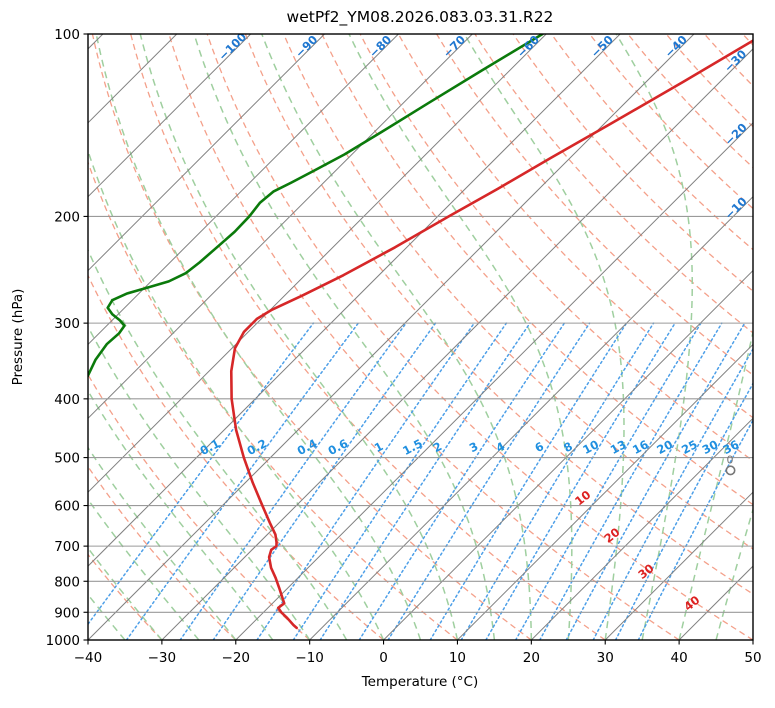 The width and height of the screenshot is (775, 708). I want to click on y-tick-label: 500, so click(67, 459).